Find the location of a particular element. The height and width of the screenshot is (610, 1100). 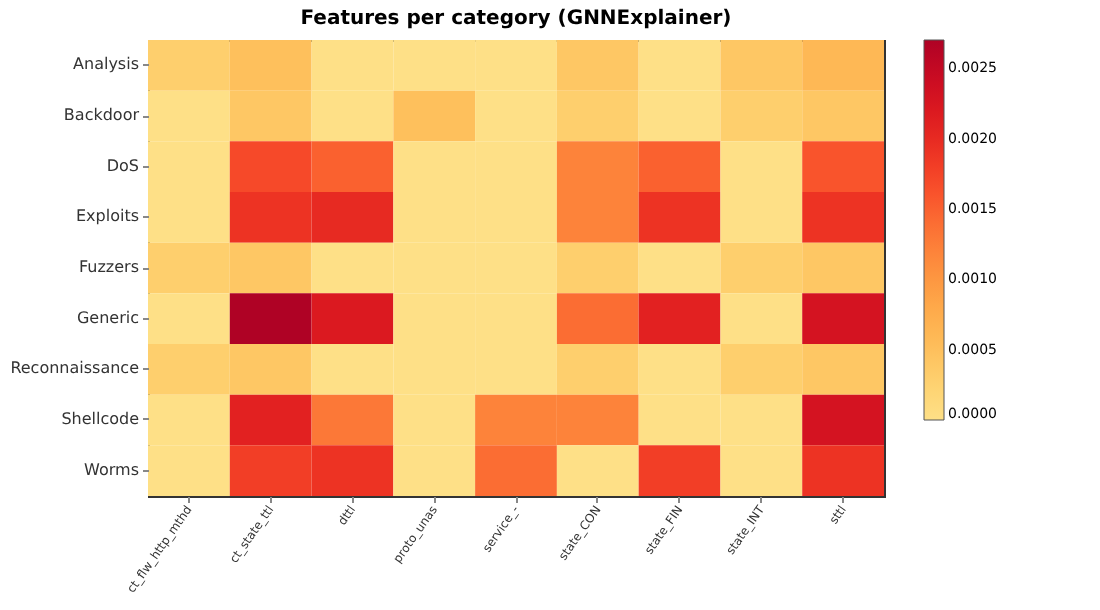

y-tick-label: Worms is located at coordinates (111, 469).